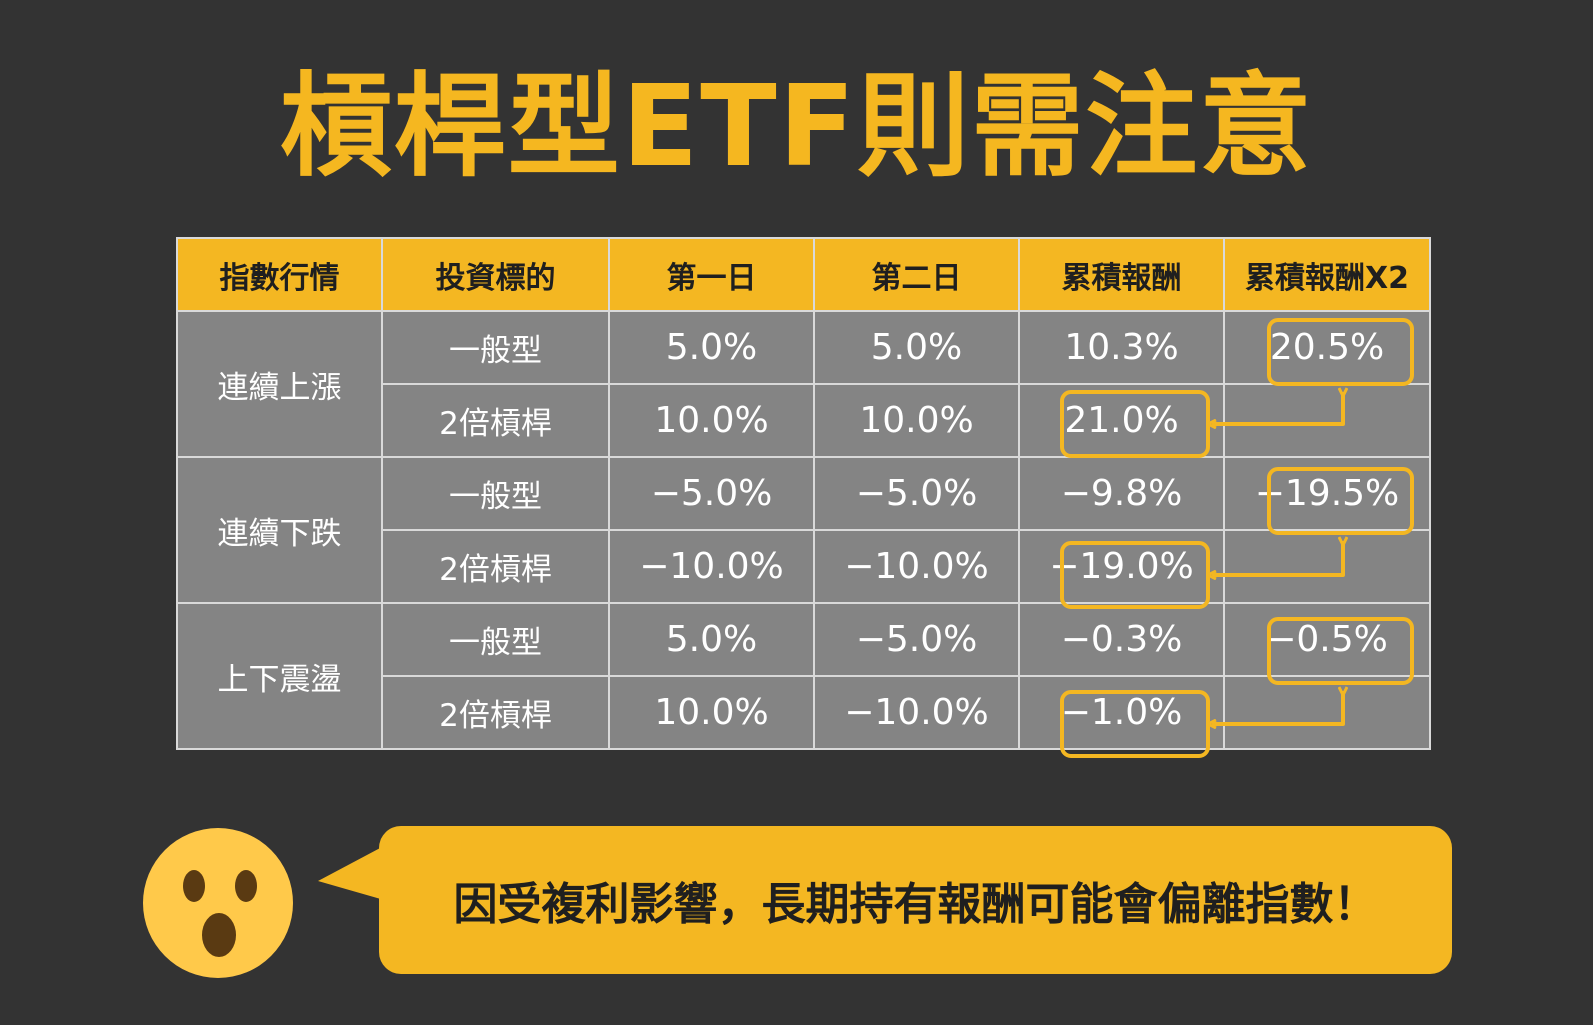 The image size is (1593, 1025). I want to click on group-label-rising: 連續上漲, so click(279, 384).